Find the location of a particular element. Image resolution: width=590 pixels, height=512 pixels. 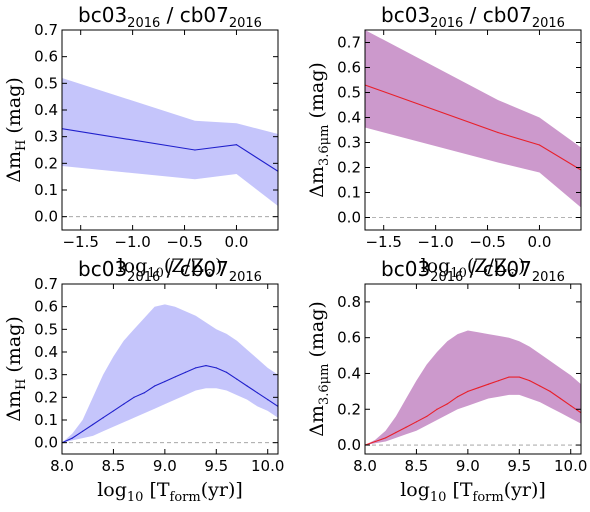

x-label-text: [T is located at coordinates (459, 490).